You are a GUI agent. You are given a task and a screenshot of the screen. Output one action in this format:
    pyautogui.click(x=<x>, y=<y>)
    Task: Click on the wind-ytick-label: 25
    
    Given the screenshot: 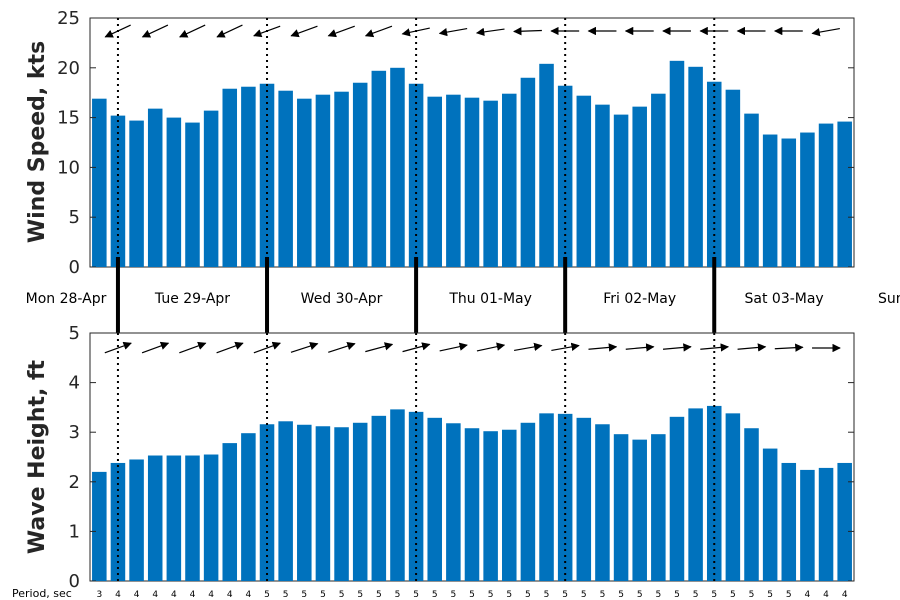 What is the action you would take?
    pyautogui.click(x=68, y=18)
    